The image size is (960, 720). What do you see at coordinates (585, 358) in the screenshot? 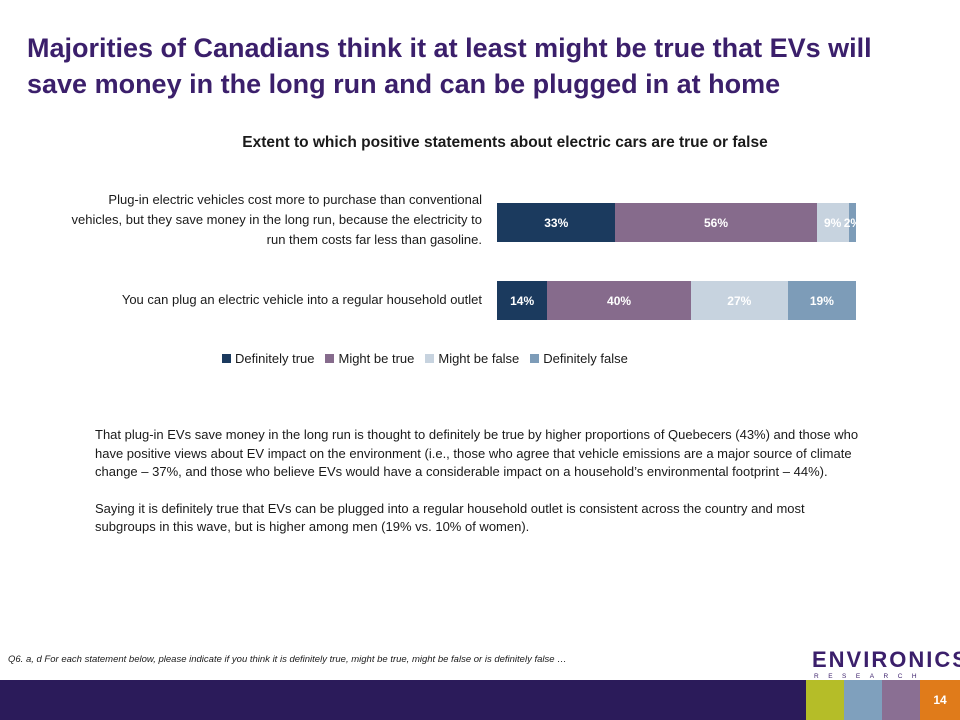
I see `legend-label-3: Definitely false` at bounding box center [585, 358].